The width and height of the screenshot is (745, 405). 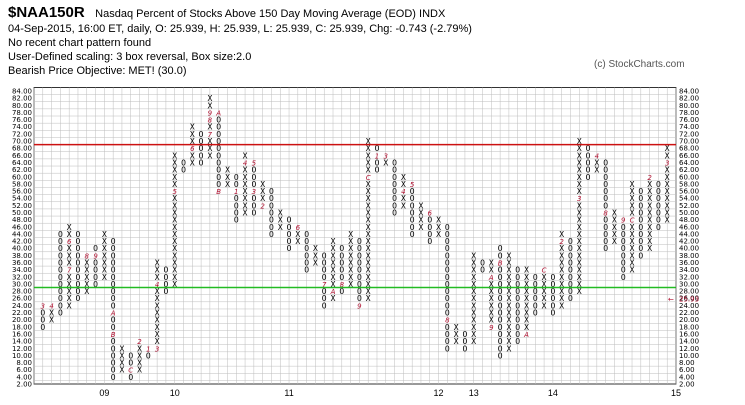 What do you see at coordinates (687, 370) in the screenshot?
I see `y-tick-label-right: 6.00` at bounding box center [687, 370].